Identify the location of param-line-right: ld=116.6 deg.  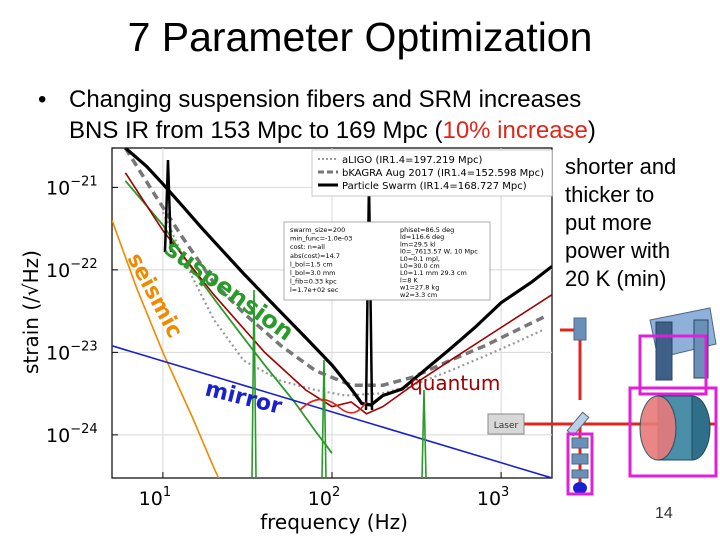
(422, 237).